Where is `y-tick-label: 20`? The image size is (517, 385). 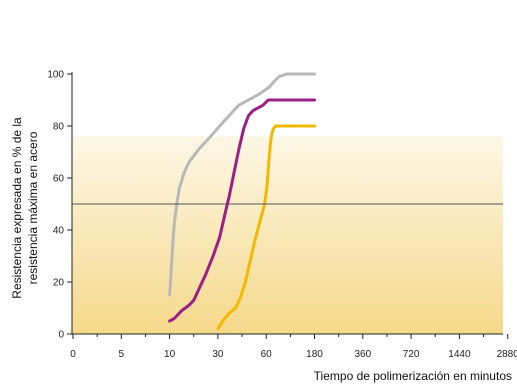 y-tick-label: 20 is located at coordinates (59, 283).